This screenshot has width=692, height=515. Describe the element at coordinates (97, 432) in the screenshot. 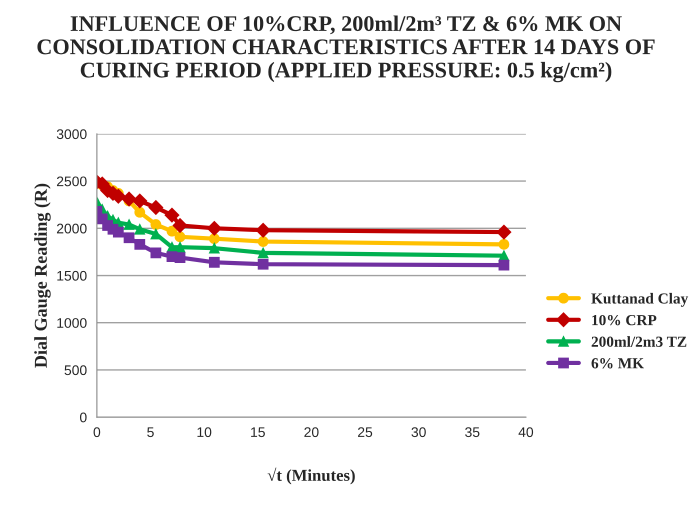

I see `x-tick-label: 0` at that location.